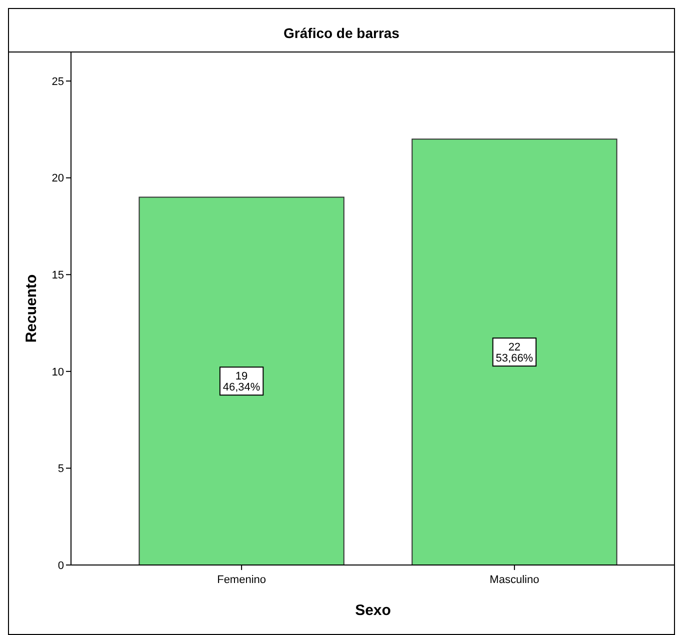  What do you see at coordinates (61, 469) in the screenshot?
I see `y-tick-label: 5` at bounding box center [61, 469].